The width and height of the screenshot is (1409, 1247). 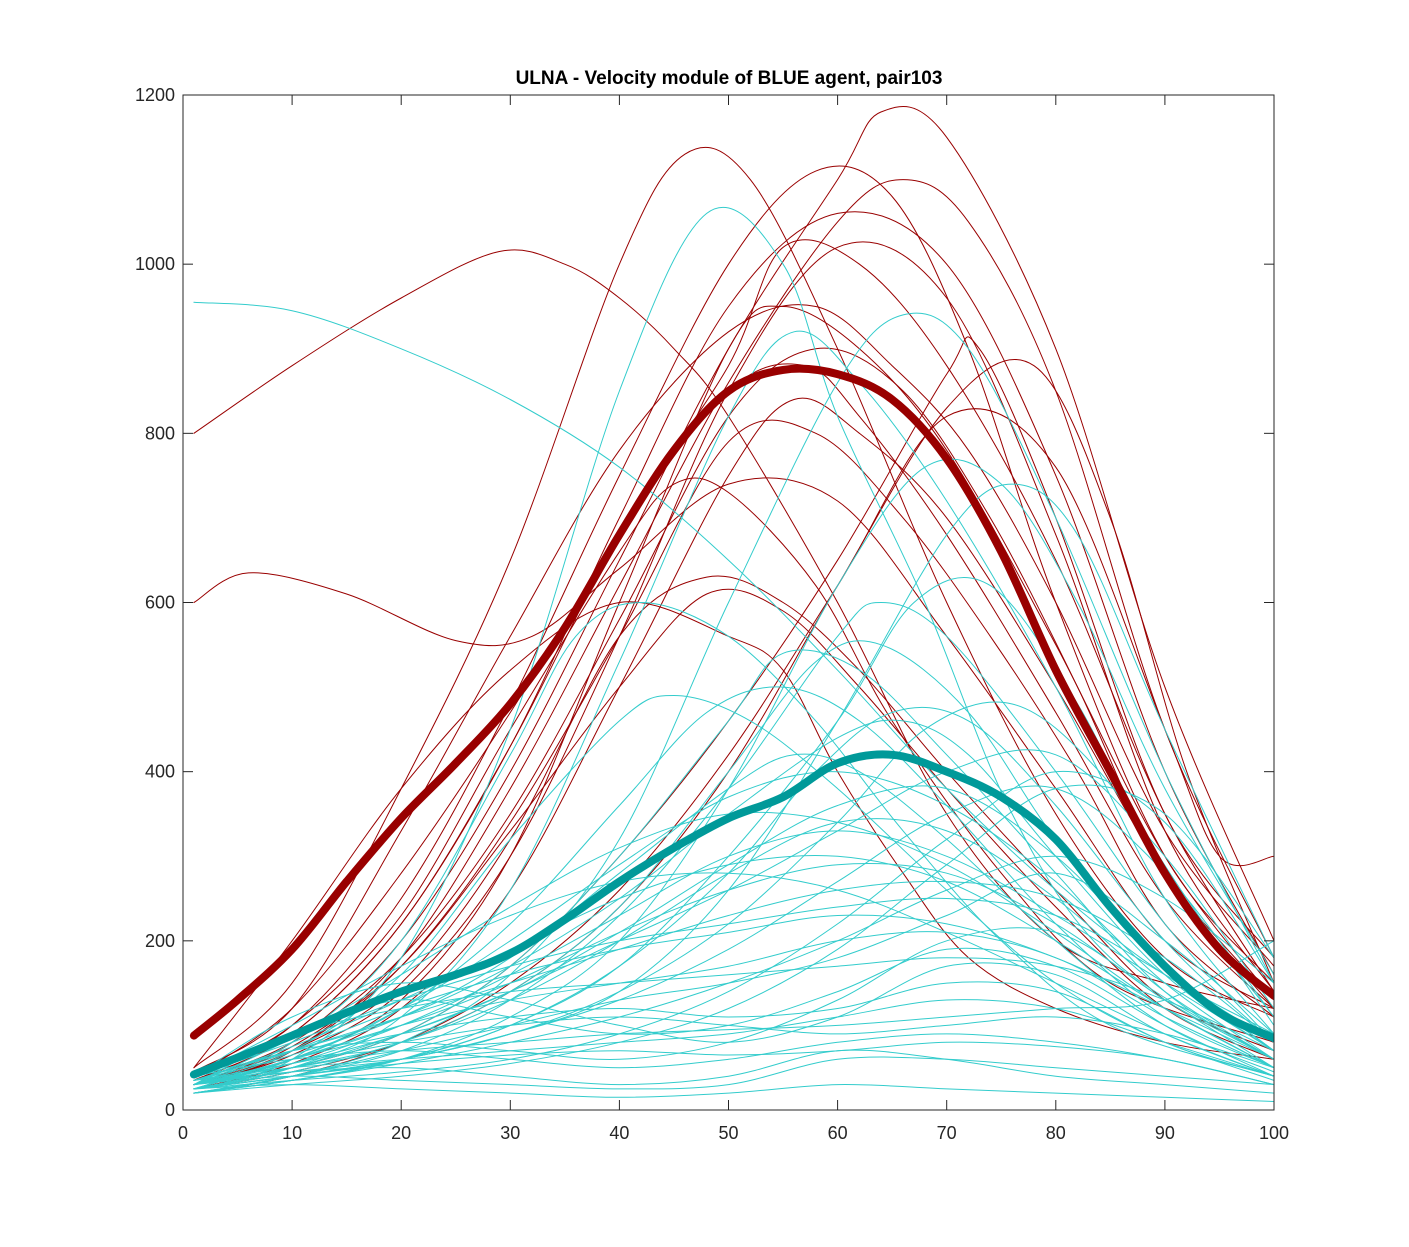 I want to click on y-tick-label: 200, so click(x=160, y=941).